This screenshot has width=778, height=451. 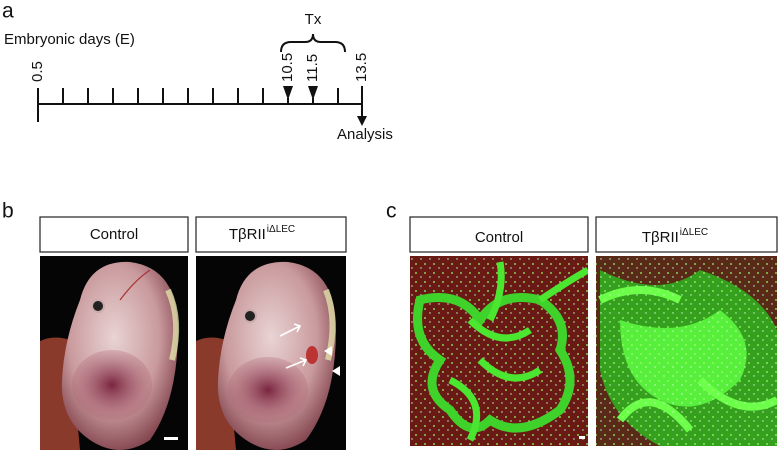 I want to click on brace, so click(x=313, y=43).